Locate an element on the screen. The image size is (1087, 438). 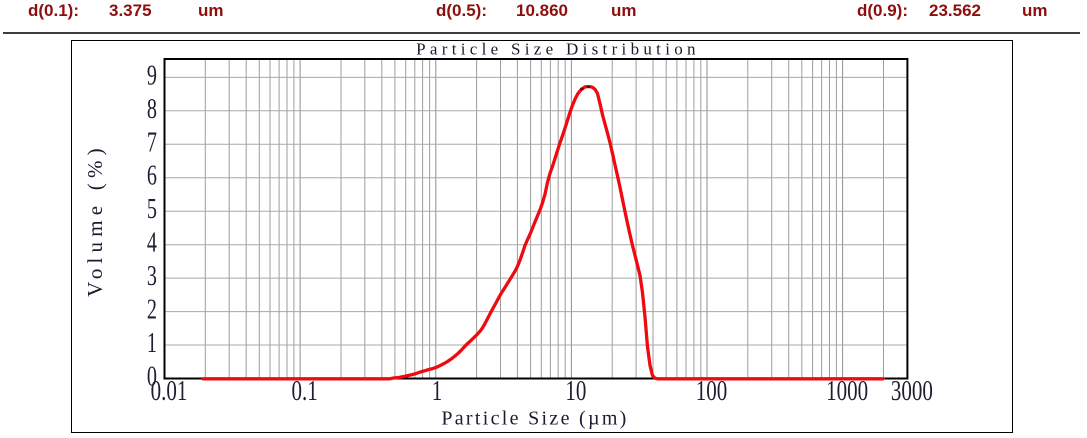
svg-text: 8 is located at coordinates (152, 109).